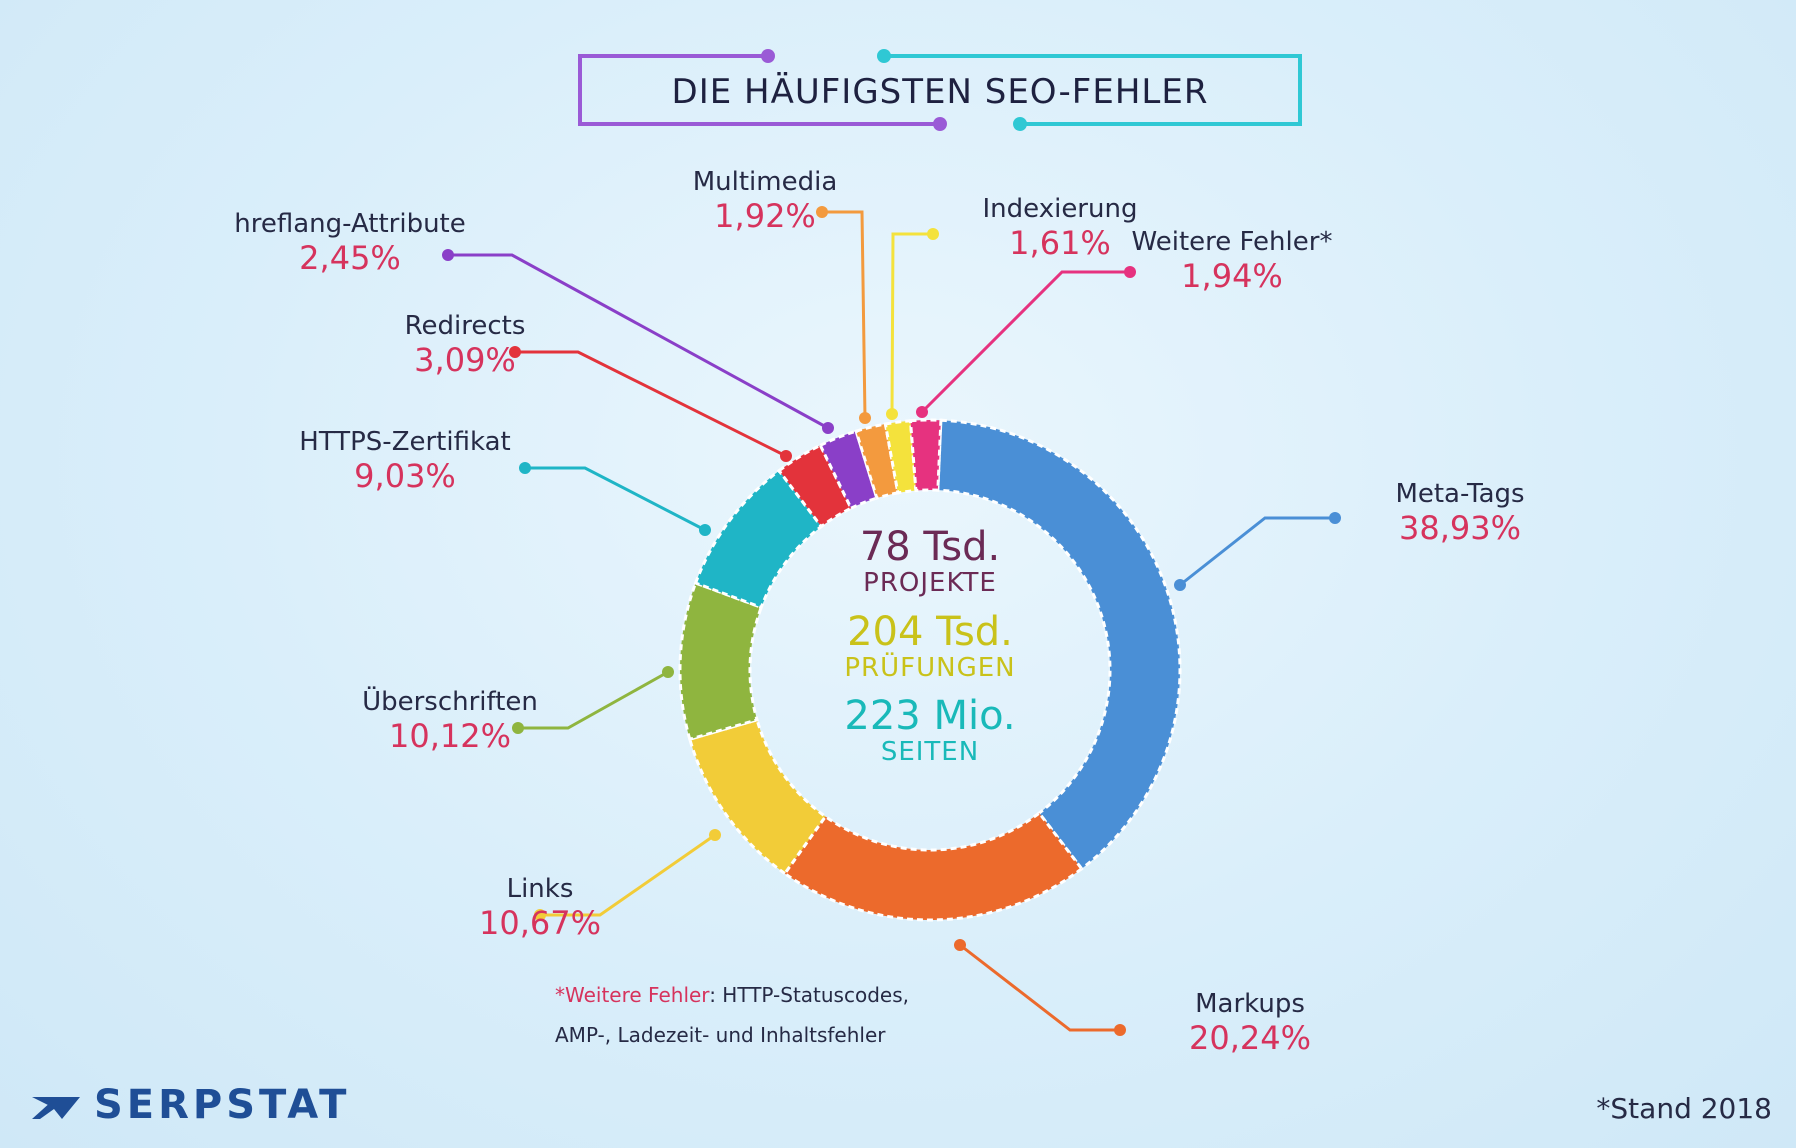 This screenshot has height=1148, width=1796. What do you see at coordinates (1232, 275) in the screenshot?
I see `value-label-9: 1,94%` at bounding box center [1232, 275].